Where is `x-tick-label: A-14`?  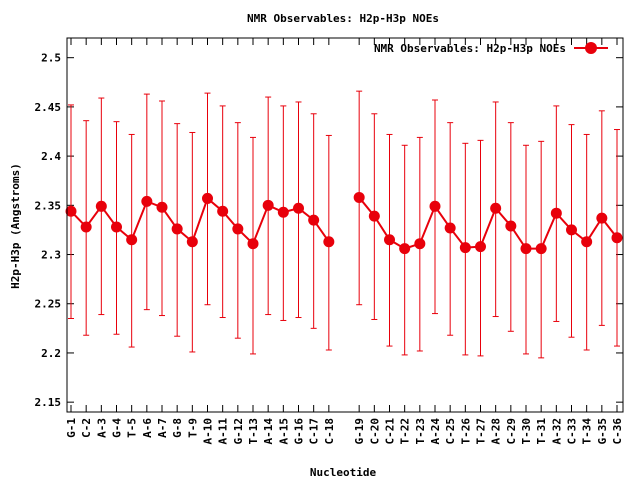
x-tick-label: A-14 is located at coordinates (268, 431).